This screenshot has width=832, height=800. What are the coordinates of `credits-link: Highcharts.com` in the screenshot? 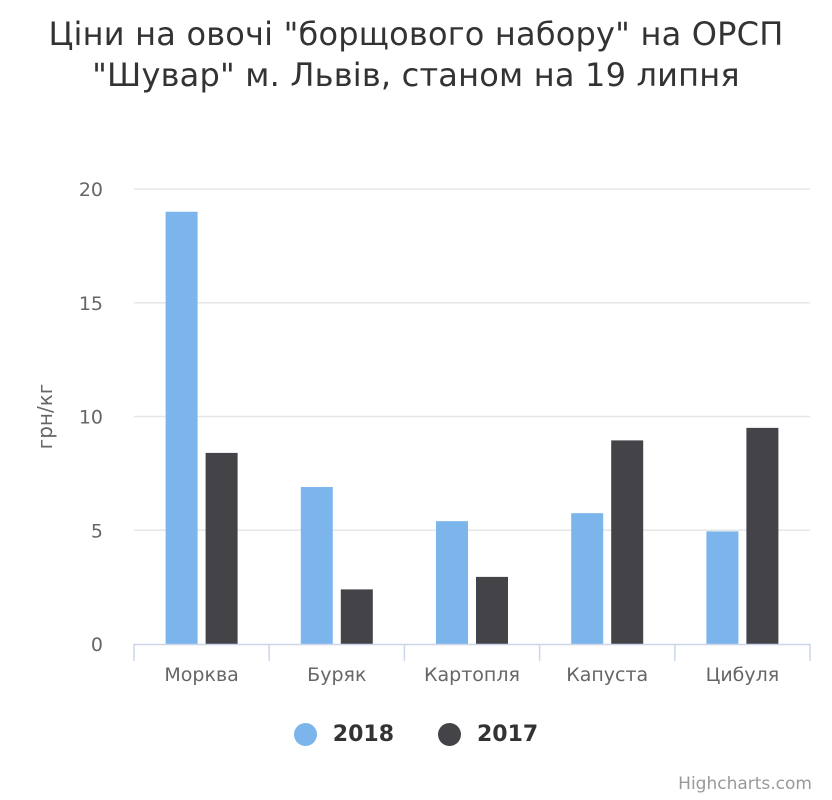 It's located at (745, 784).